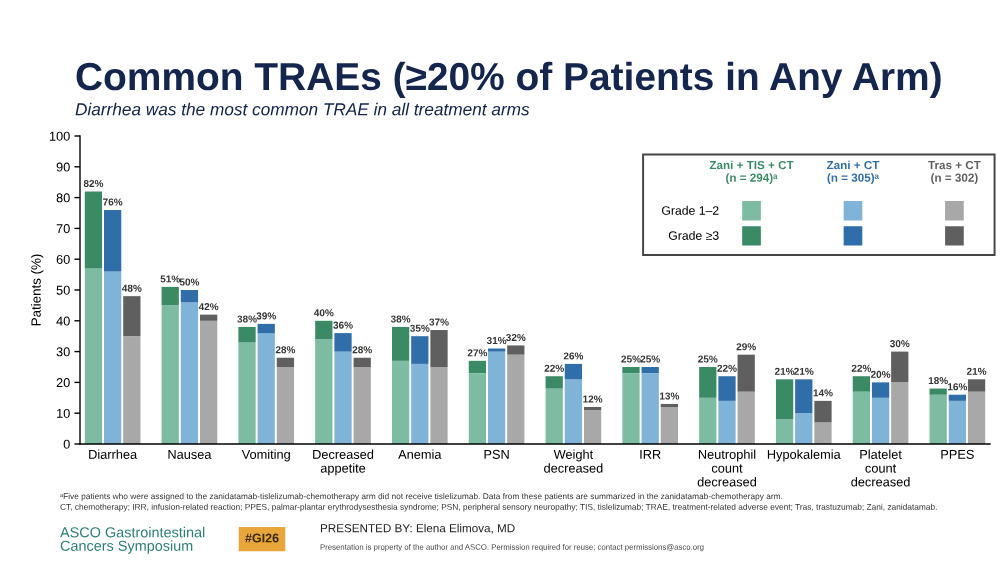 The height and width of the screenshot is (562, 1000). I want to click on chart-subtitle: Diarrhea was the most common TRAE in all treatment arms, so click(302, 109).